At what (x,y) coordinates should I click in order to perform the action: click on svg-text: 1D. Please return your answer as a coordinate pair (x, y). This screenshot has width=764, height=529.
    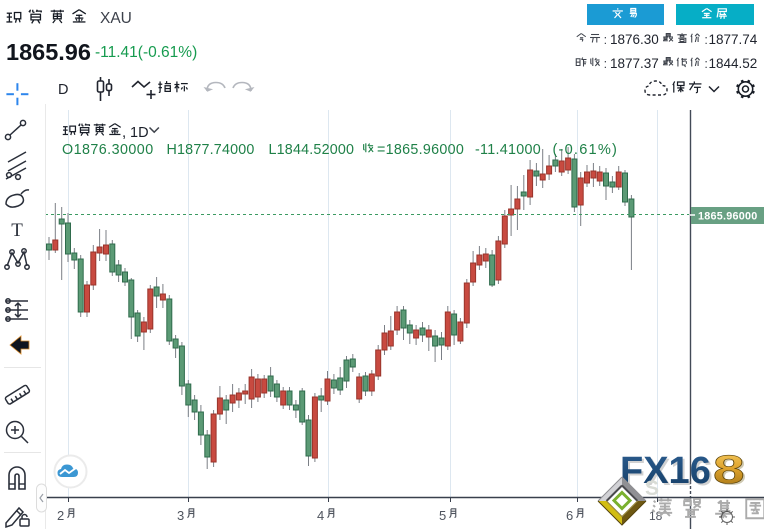
    Looking at the image, I should click on (139, 133).